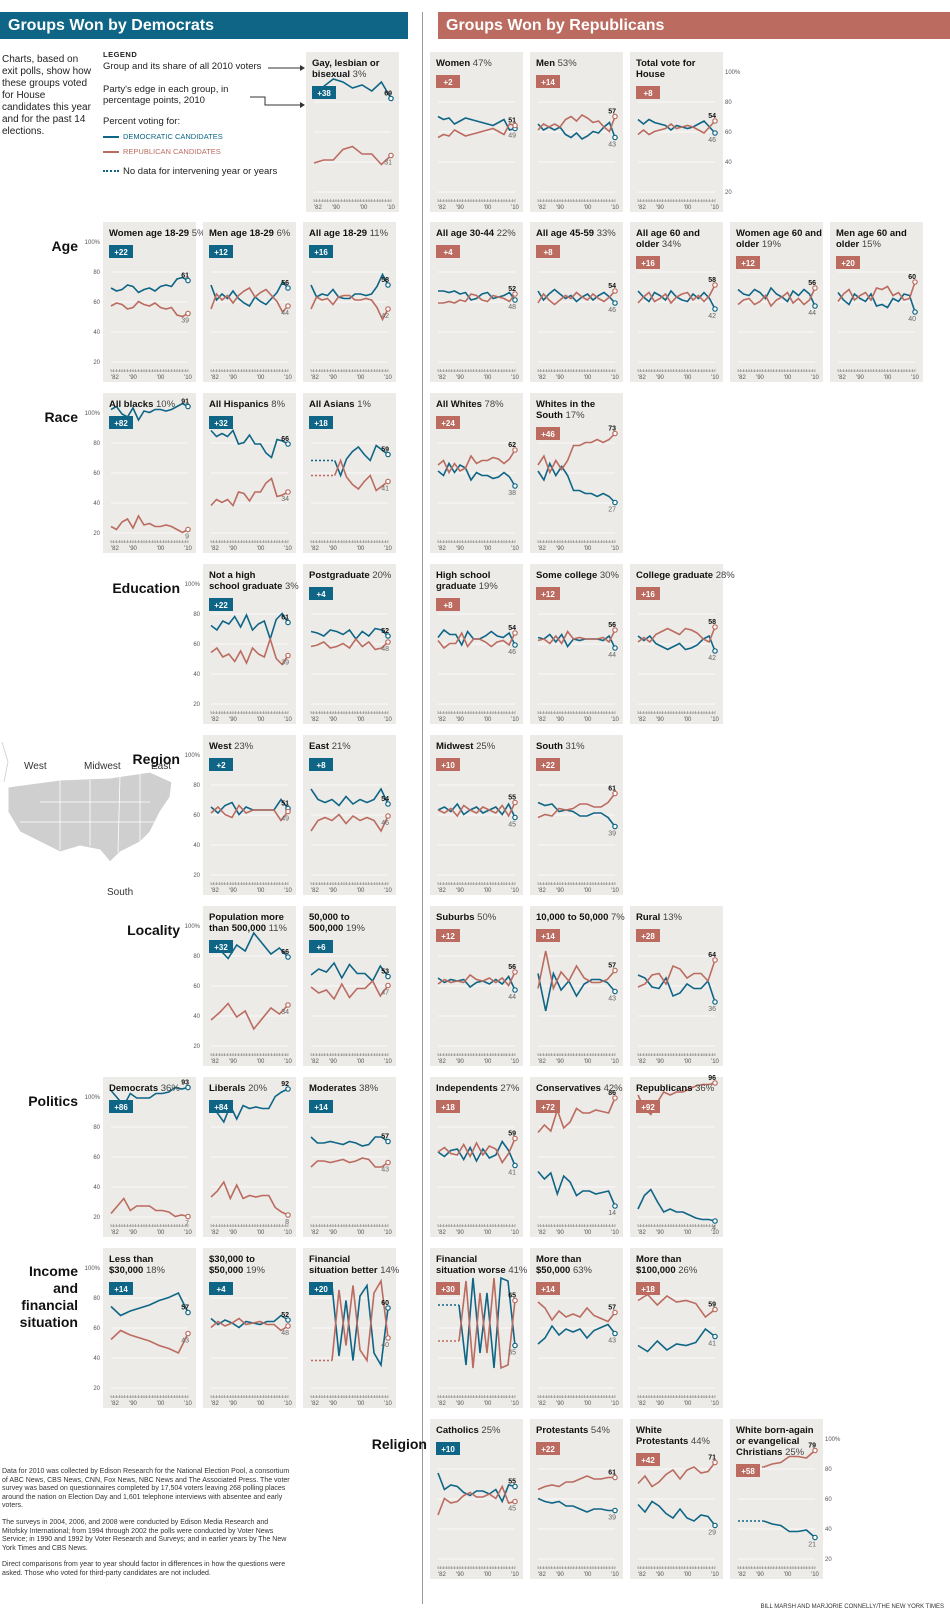  I want to click on chart-panel: '82 '90 '00 '10 43 57 More than$50,000 63% +14, so click(576, 1328).